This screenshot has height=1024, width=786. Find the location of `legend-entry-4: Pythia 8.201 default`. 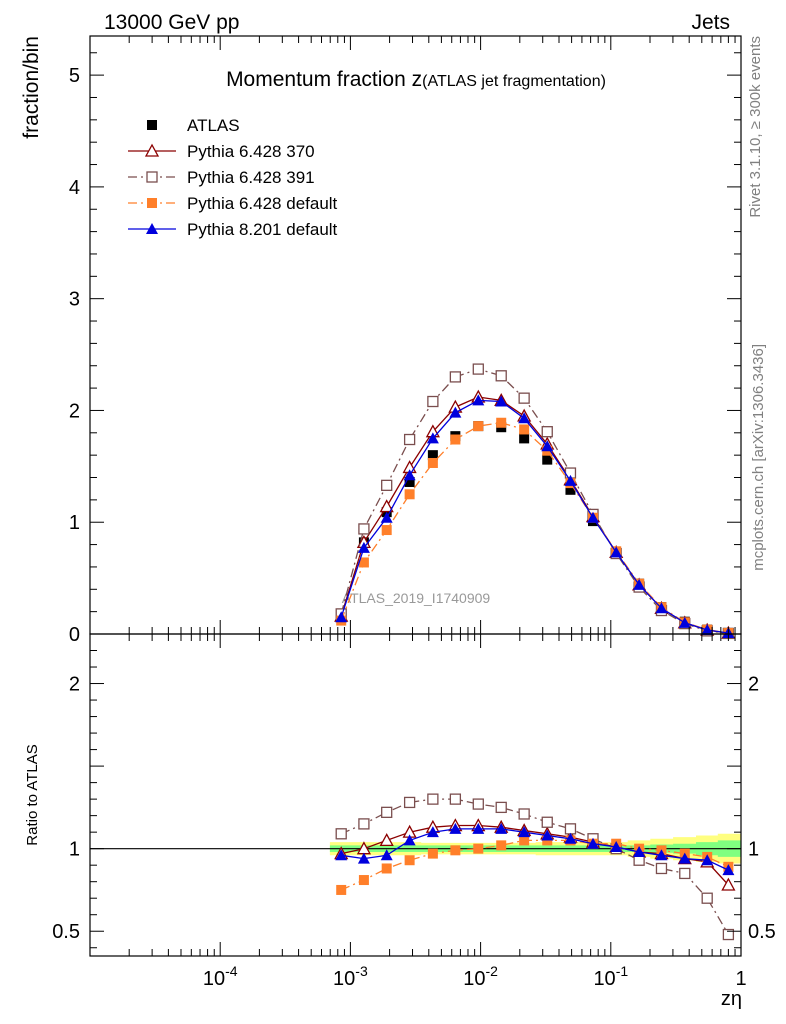

legend-entry-4: Pythia 8.201 default is located at coordinates (233, 229).